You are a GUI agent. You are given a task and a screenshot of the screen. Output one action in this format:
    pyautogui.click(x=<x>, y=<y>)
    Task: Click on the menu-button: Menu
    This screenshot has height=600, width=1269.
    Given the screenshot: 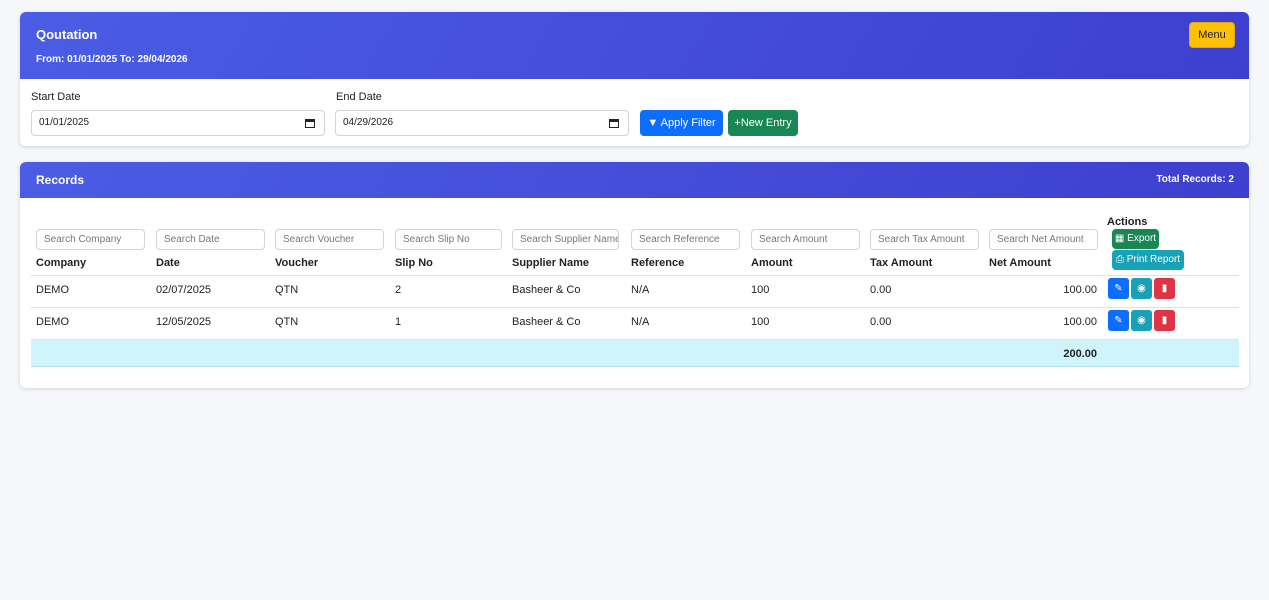 What is the action you would take?
    pyautogui.click(x=1212, y=35)
    